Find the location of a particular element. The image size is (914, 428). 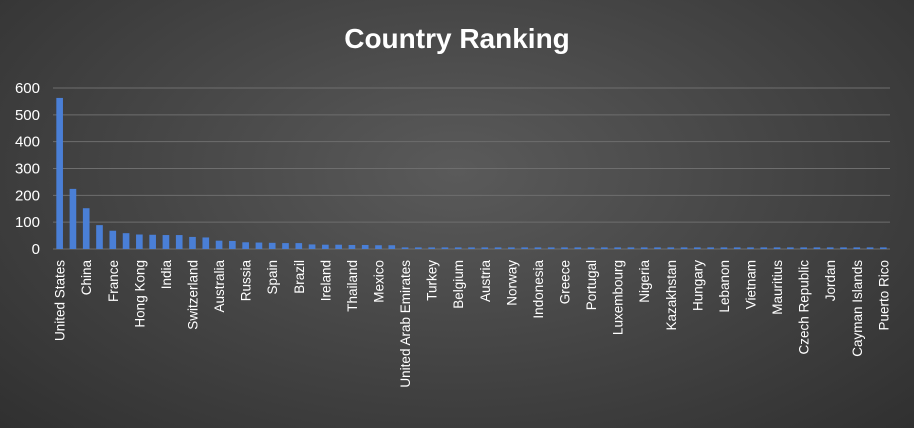

x-tick-label: Turkey is located at coordinates (432, 280).